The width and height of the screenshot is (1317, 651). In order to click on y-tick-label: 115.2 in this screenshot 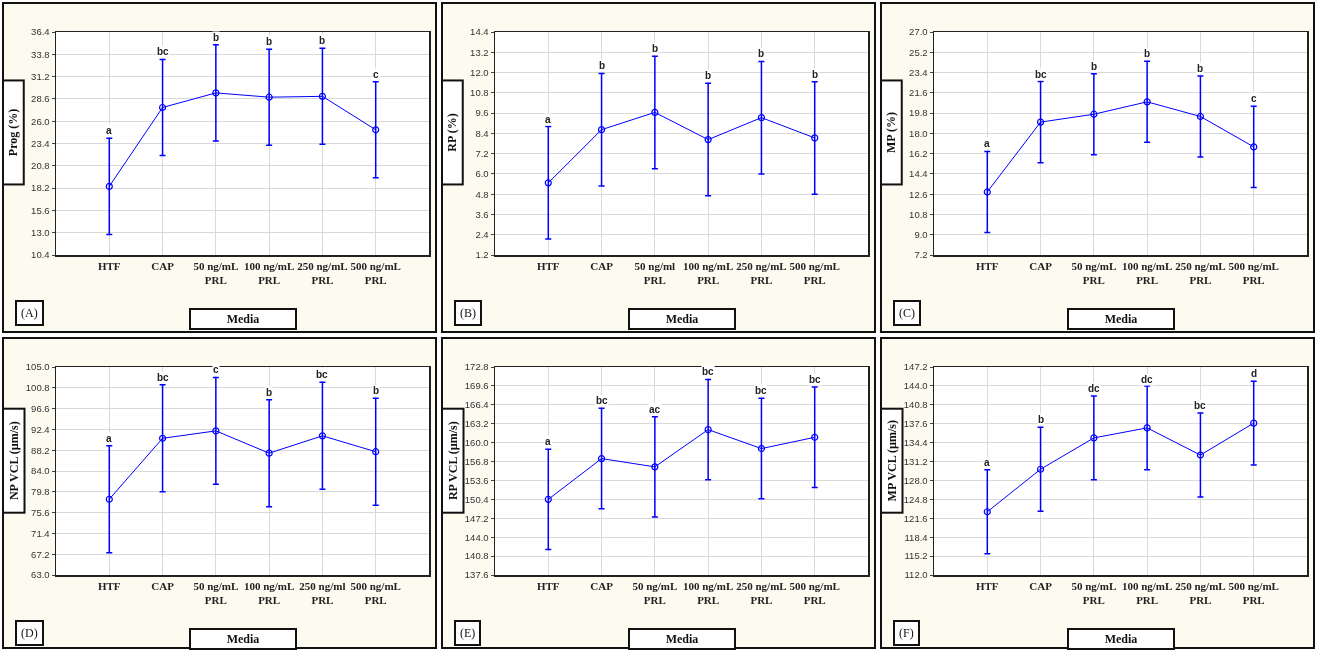, I will do `click(916, 556)`.